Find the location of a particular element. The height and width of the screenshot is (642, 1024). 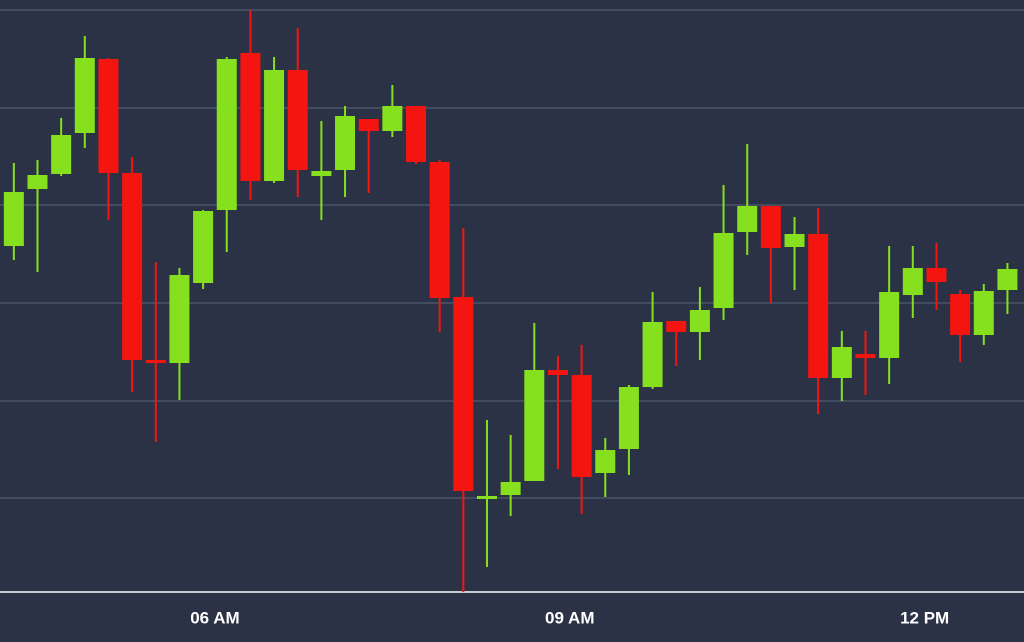

x-tick-label: 06 AM is located at coordinates (214, 617).